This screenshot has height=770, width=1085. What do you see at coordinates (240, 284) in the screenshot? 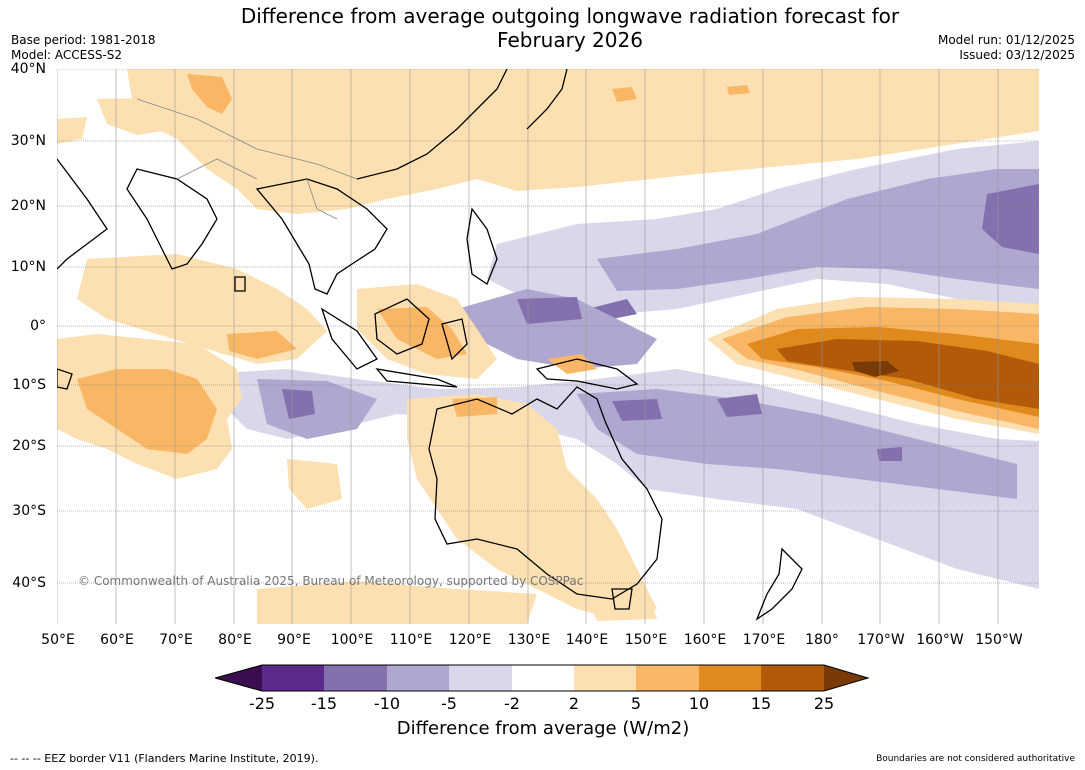
I see `sri-lanka-coast` at bounding box center [240, 284].